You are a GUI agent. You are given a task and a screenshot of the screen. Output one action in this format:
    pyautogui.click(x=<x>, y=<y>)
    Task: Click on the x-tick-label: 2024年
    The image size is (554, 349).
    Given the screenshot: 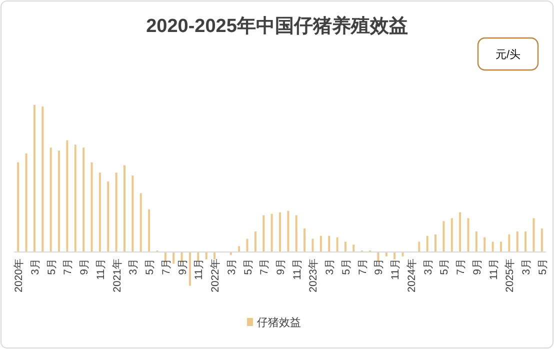 What is the action you would take?
    pyautogui.click(x=412, y=275)
    